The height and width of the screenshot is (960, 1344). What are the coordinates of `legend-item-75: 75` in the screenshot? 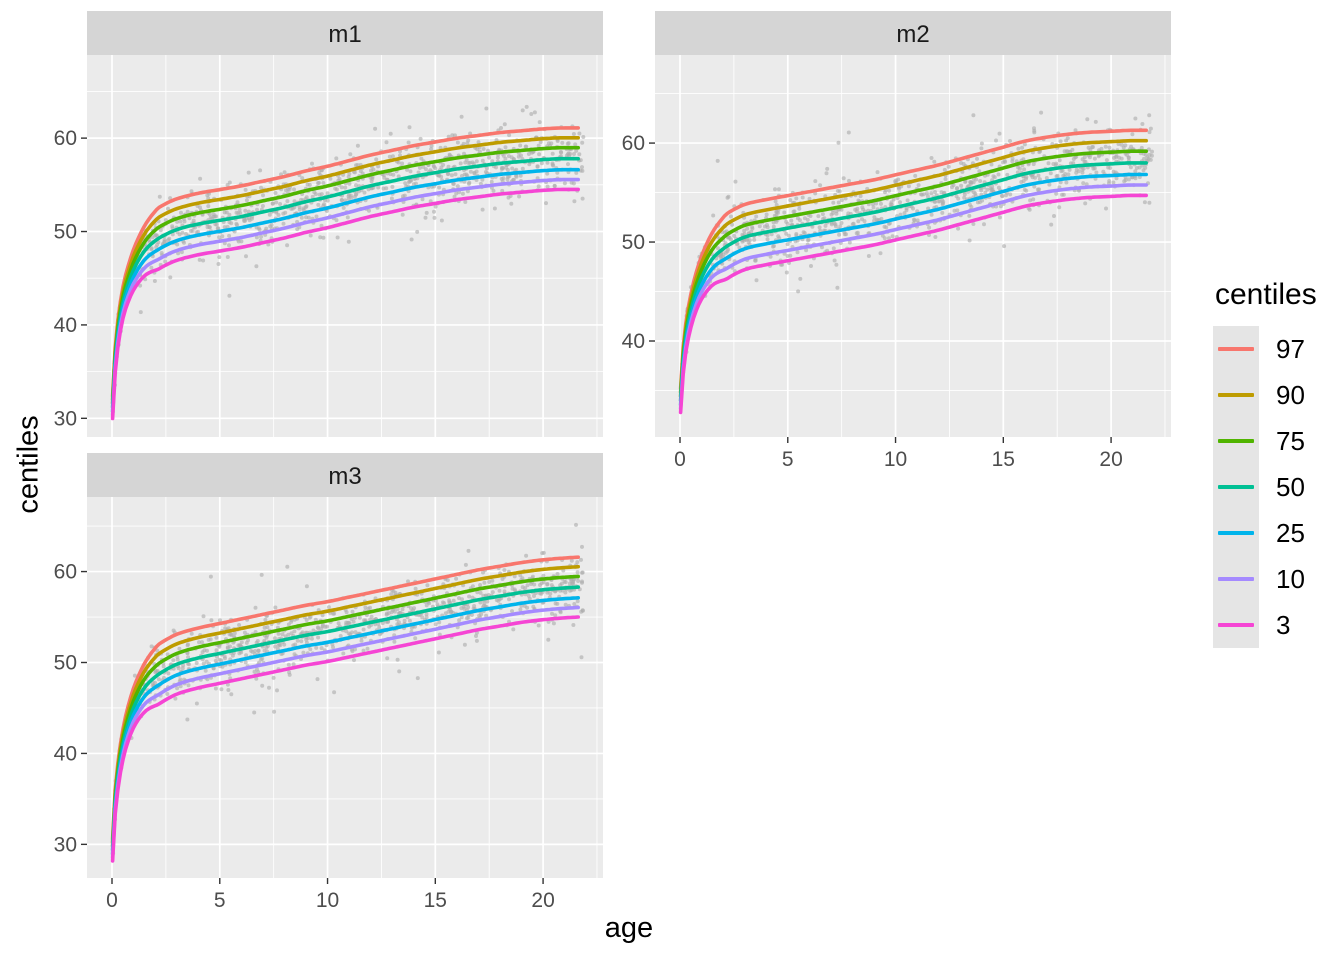 It's located at (1277, 441).